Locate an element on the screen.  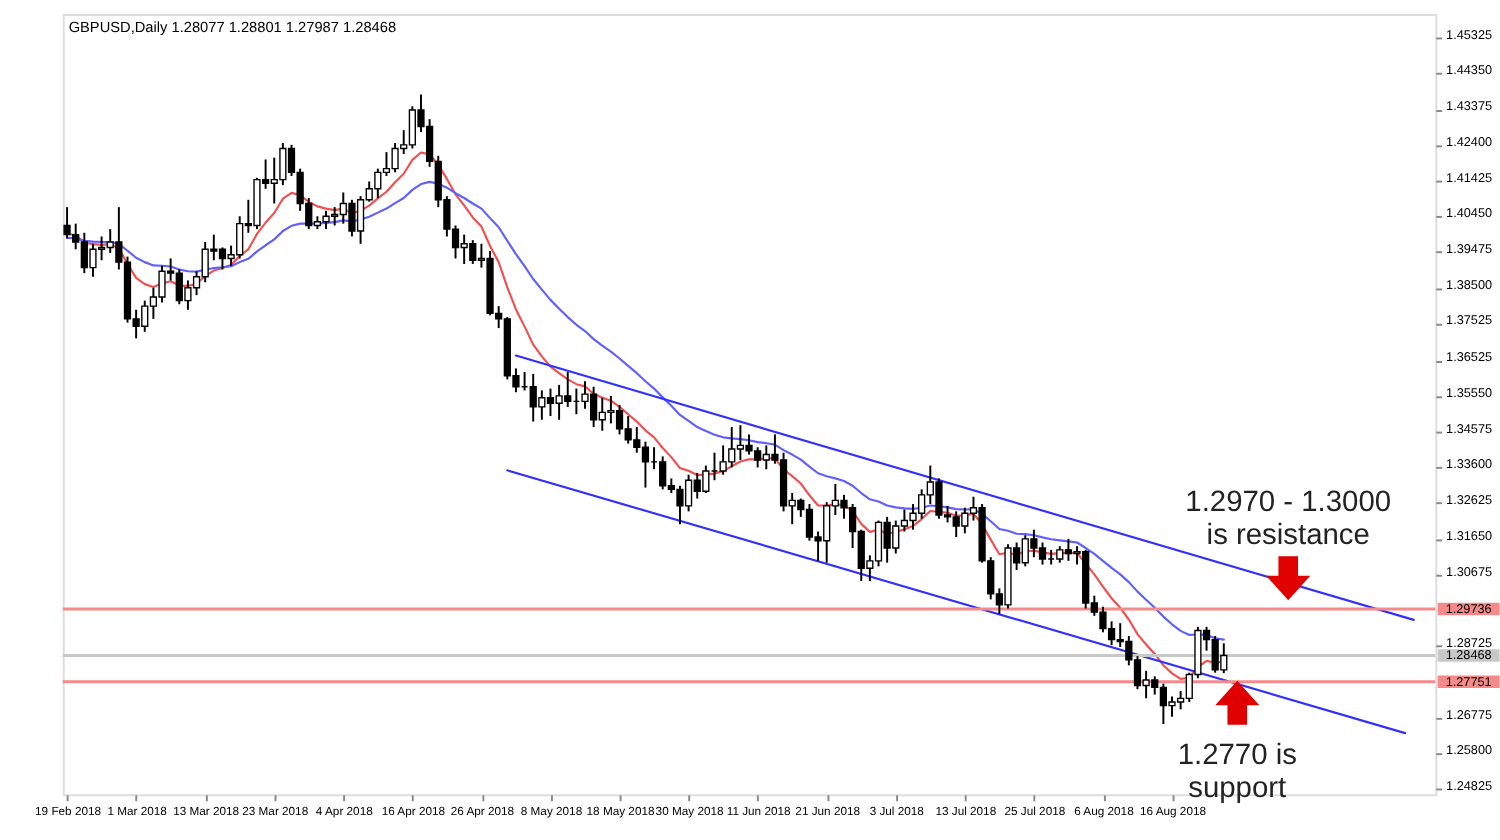
annotation: 1.2770 is support is located at coordinates (1237, 773).